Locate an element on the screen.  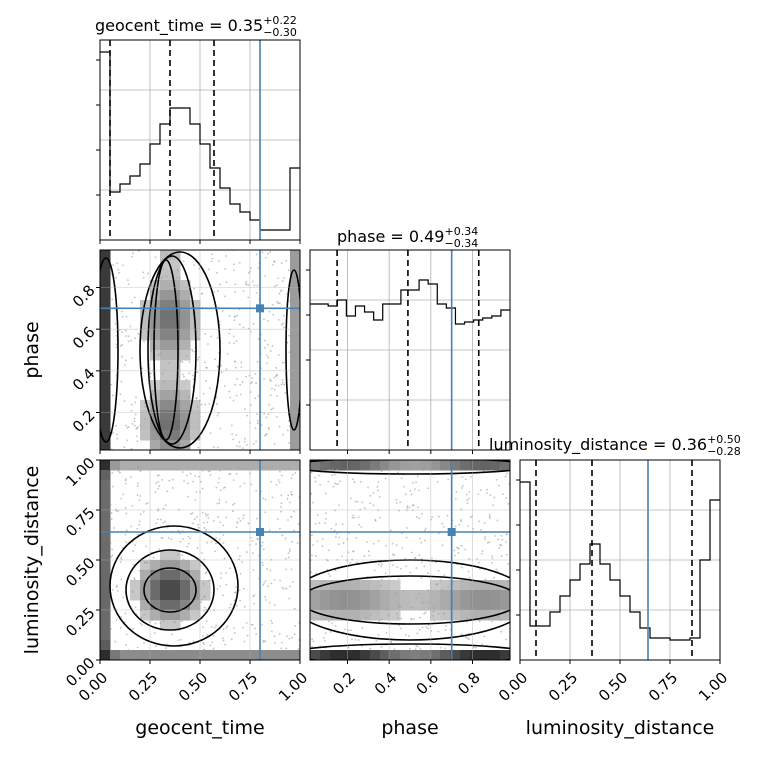
ylabel-phase: phase is located at coordinates (32, 349).